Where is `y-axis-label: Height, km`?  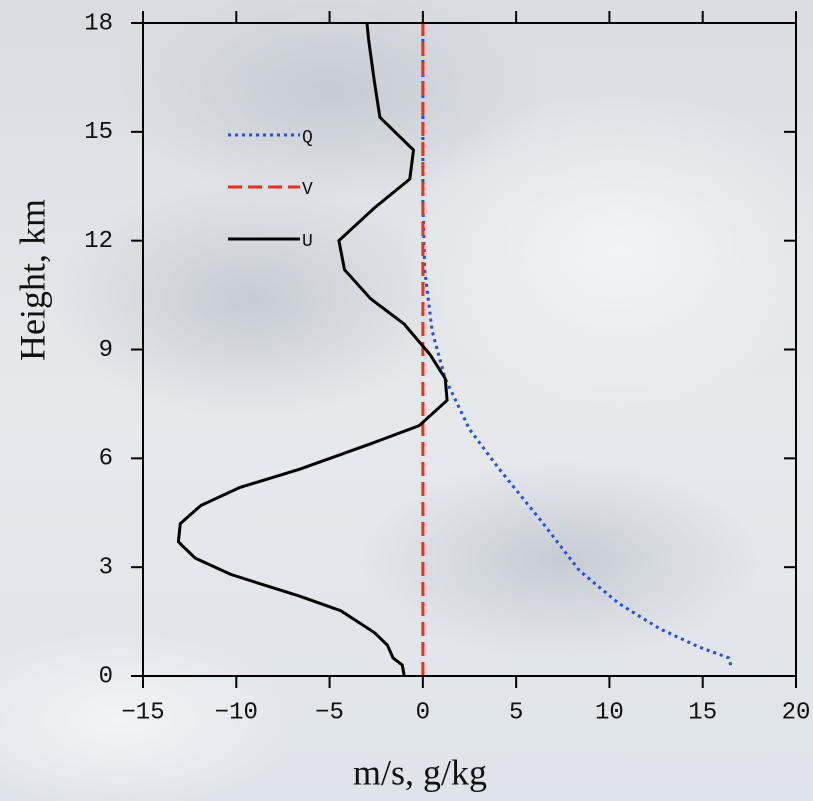
y-axis-label: Height, km is located at coordinates (32, 280).